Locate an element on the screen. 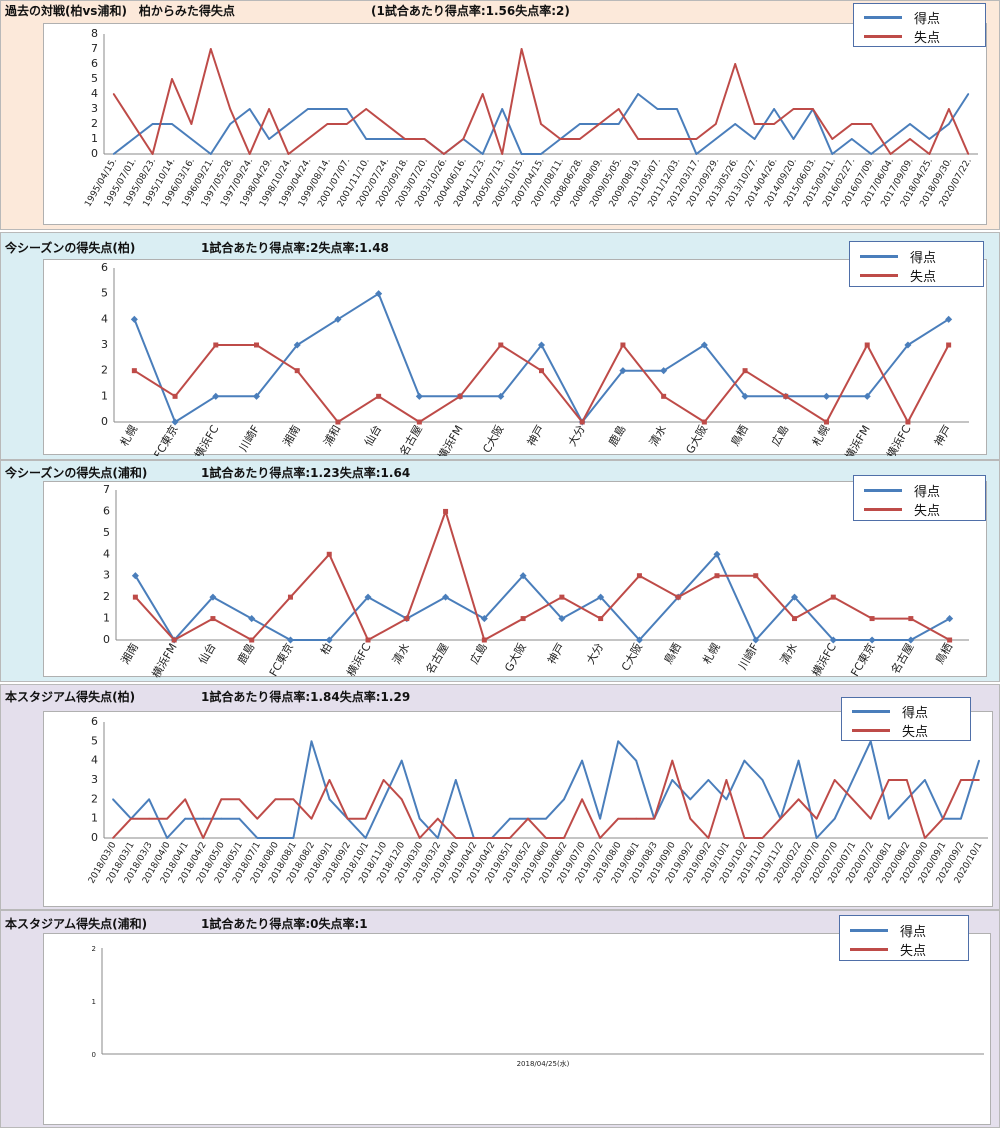 This screenshot has height=1128, width=1000. x-tick-label: 札幌 is located at coordinates (710, 654).